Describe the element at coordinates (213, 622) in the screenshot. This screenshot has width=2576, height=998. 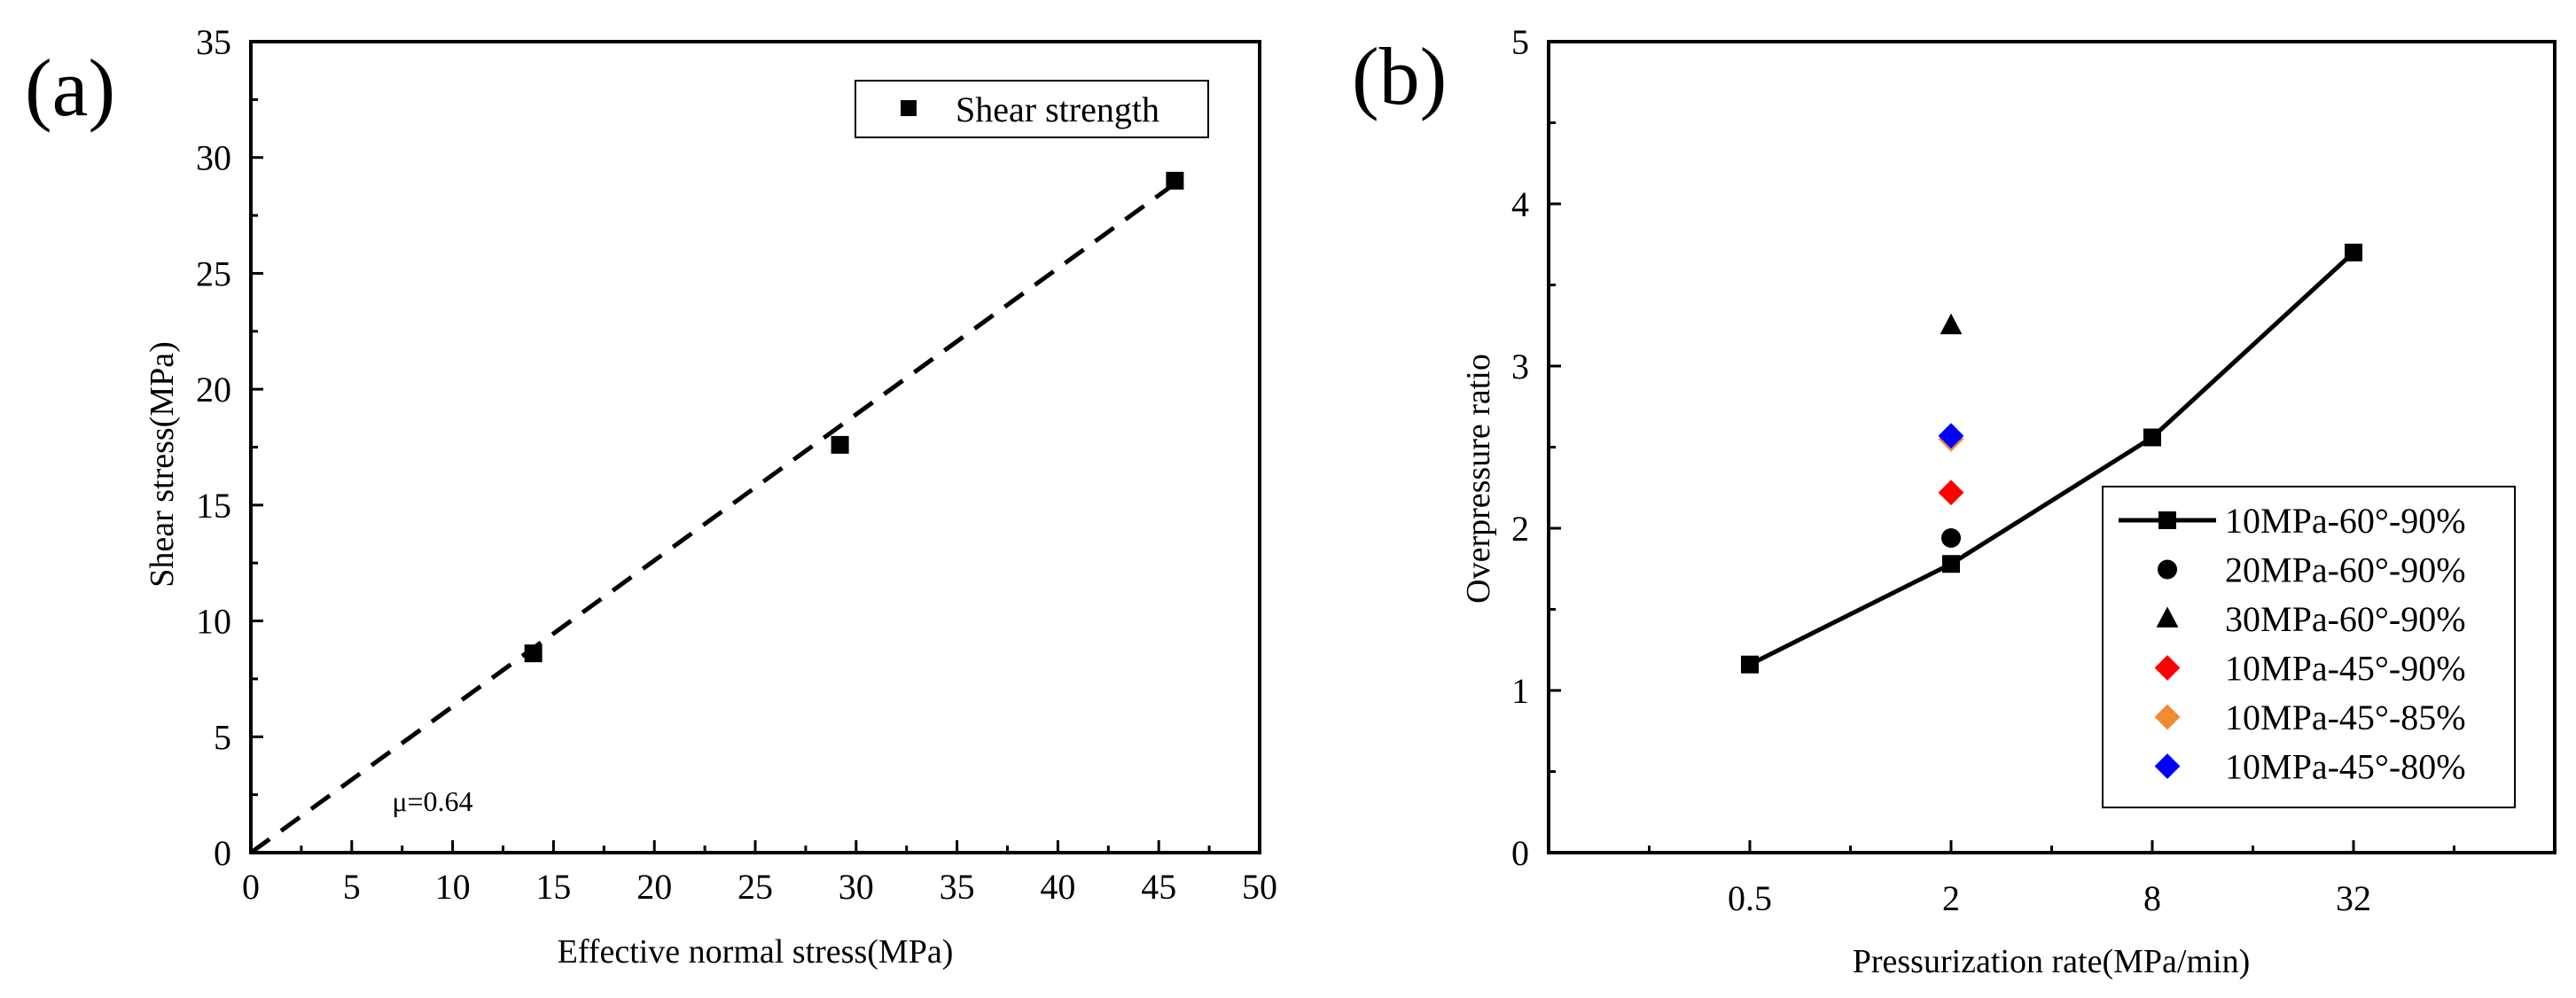
I see `y-tick-label: 10` at that location.